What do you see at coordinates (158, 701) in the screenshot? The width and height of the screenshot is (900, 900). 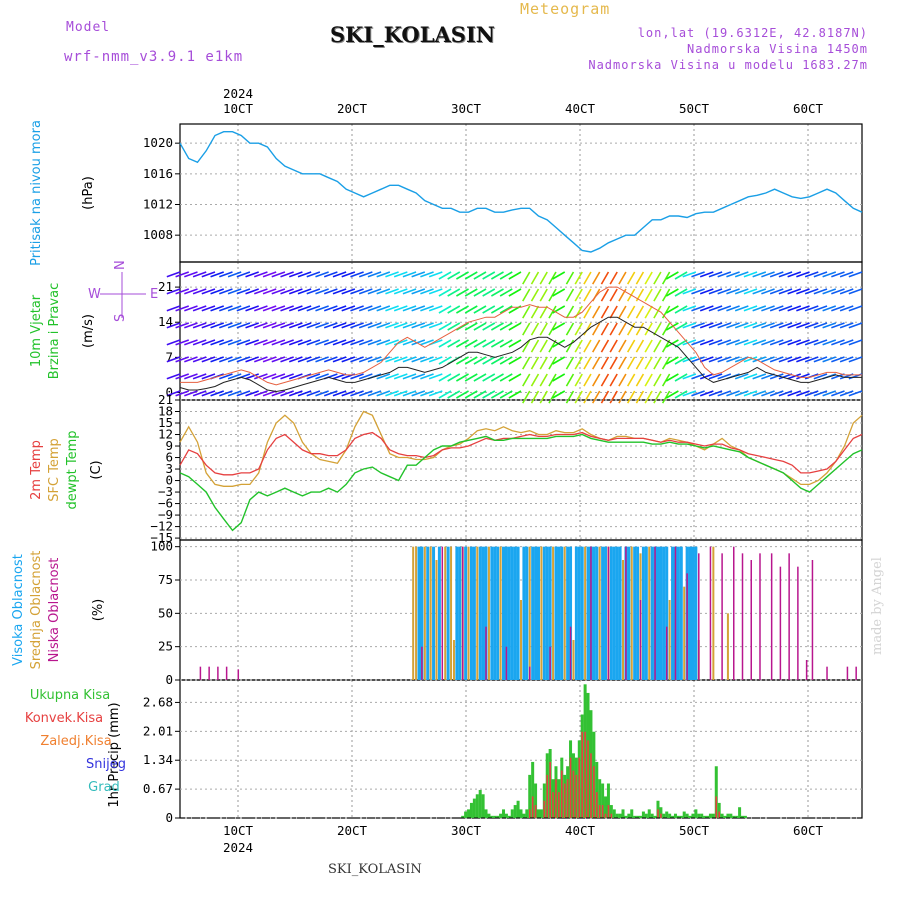 I see `y-tick-label: 2.68` at bounding box center [158, 701].